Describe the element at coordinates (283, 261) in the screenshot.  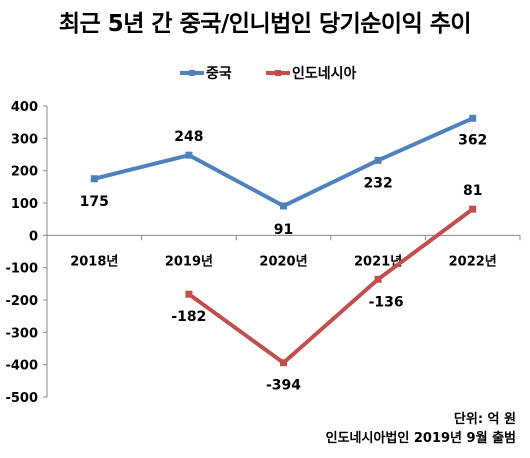
I see `x-tick-label: 2020년` at that location.